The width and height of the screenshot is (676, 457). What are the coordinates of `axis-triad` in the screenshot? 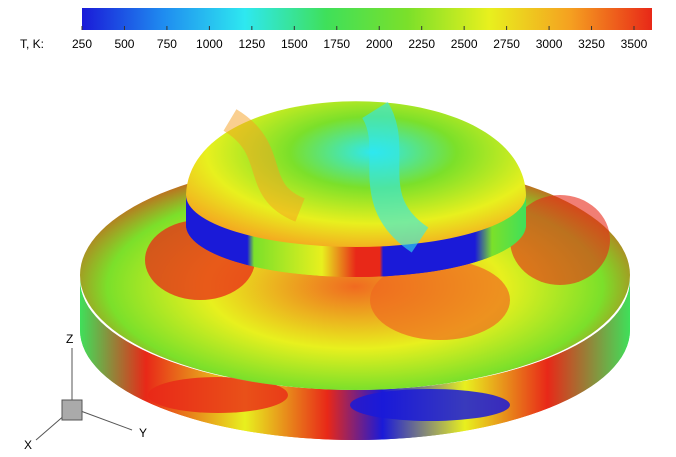 It's located at (84, 394).